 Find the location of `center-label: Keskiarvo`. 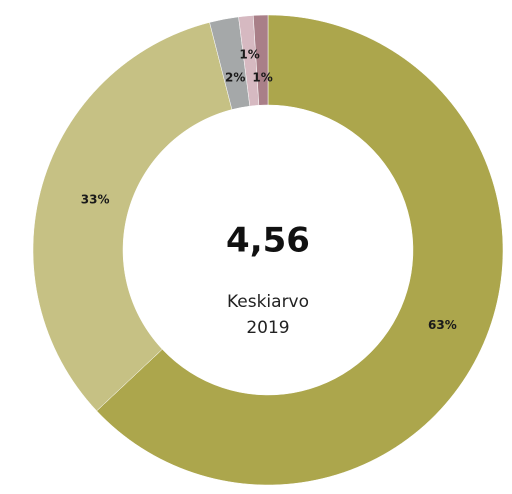

center-label: Keskiarvo is located at coordinates (268, 302).